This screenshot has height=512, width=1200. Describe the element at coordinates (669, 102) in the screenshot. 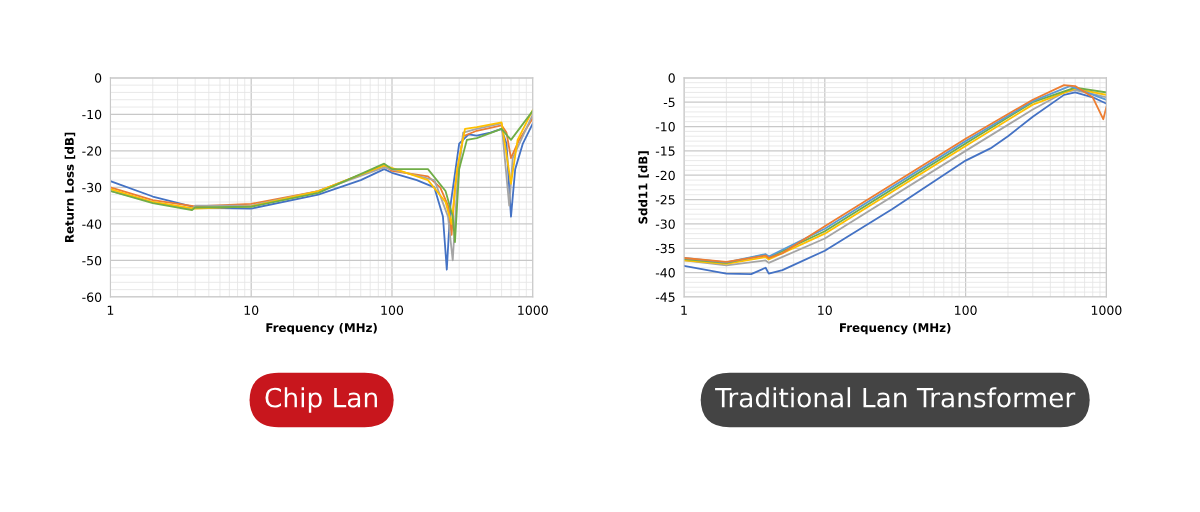

I see `y-tick-label: -5` at that location.